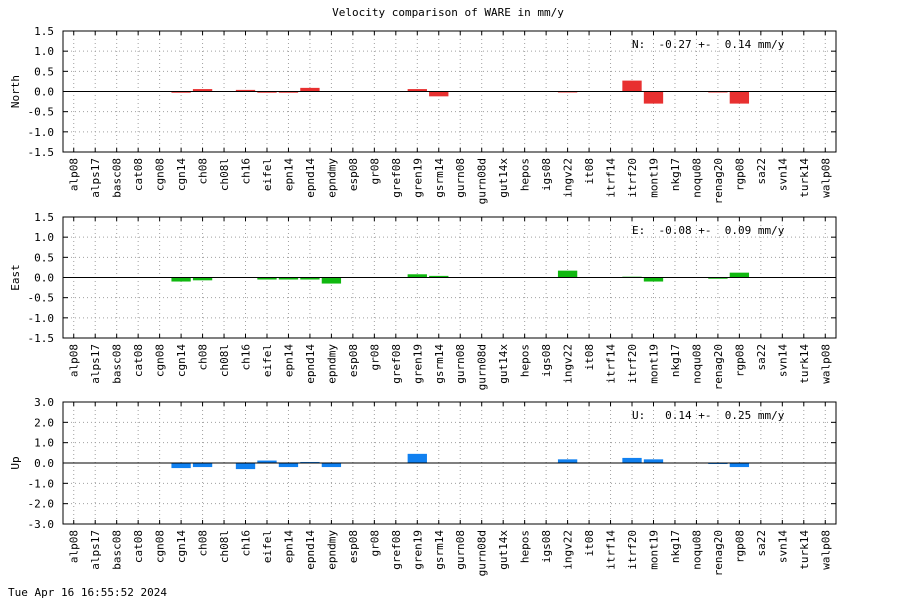 The width and height of the screenshot is (900, 600). Describe the element at coordinates (439, 276) in the screenshot. I see `east-bar-gsrm14` at that location.